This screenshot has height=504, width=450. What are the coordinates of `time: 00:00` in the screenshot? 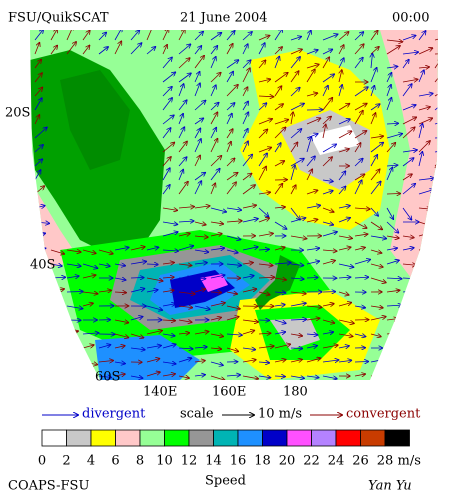 It's located at (410, 18).